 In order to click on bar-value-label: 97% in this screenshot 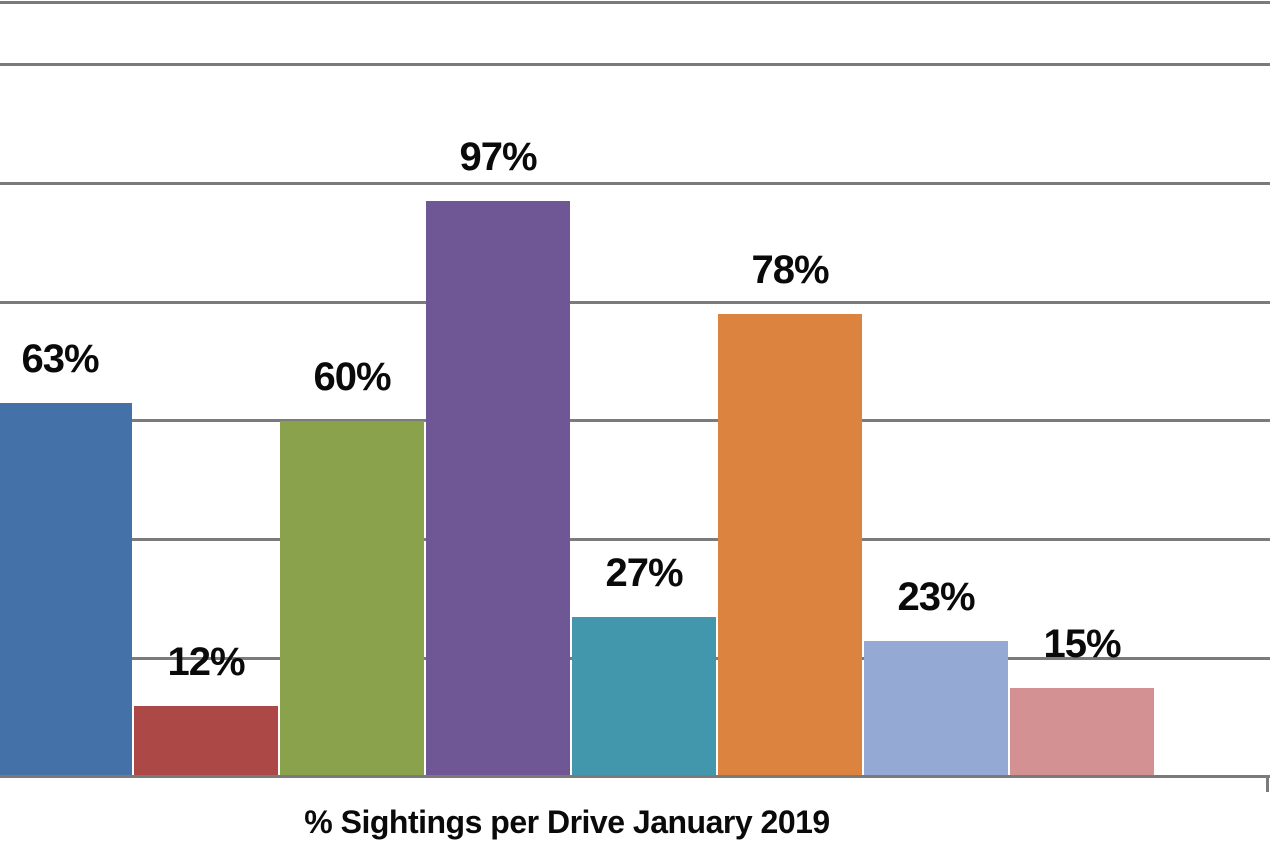, I will do `click(498, 157)`.